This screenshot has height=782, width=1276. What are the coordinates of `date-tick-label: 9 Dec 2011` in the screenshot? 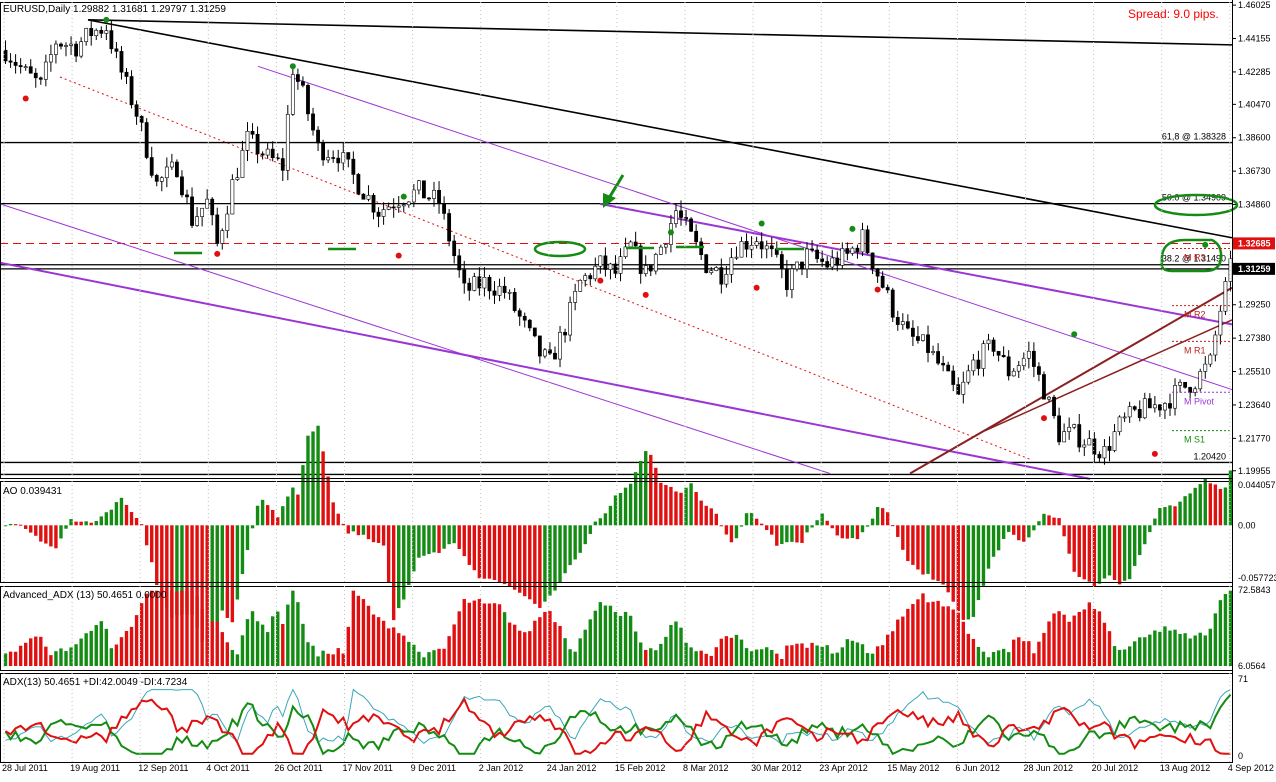 It's located at (433, 768).